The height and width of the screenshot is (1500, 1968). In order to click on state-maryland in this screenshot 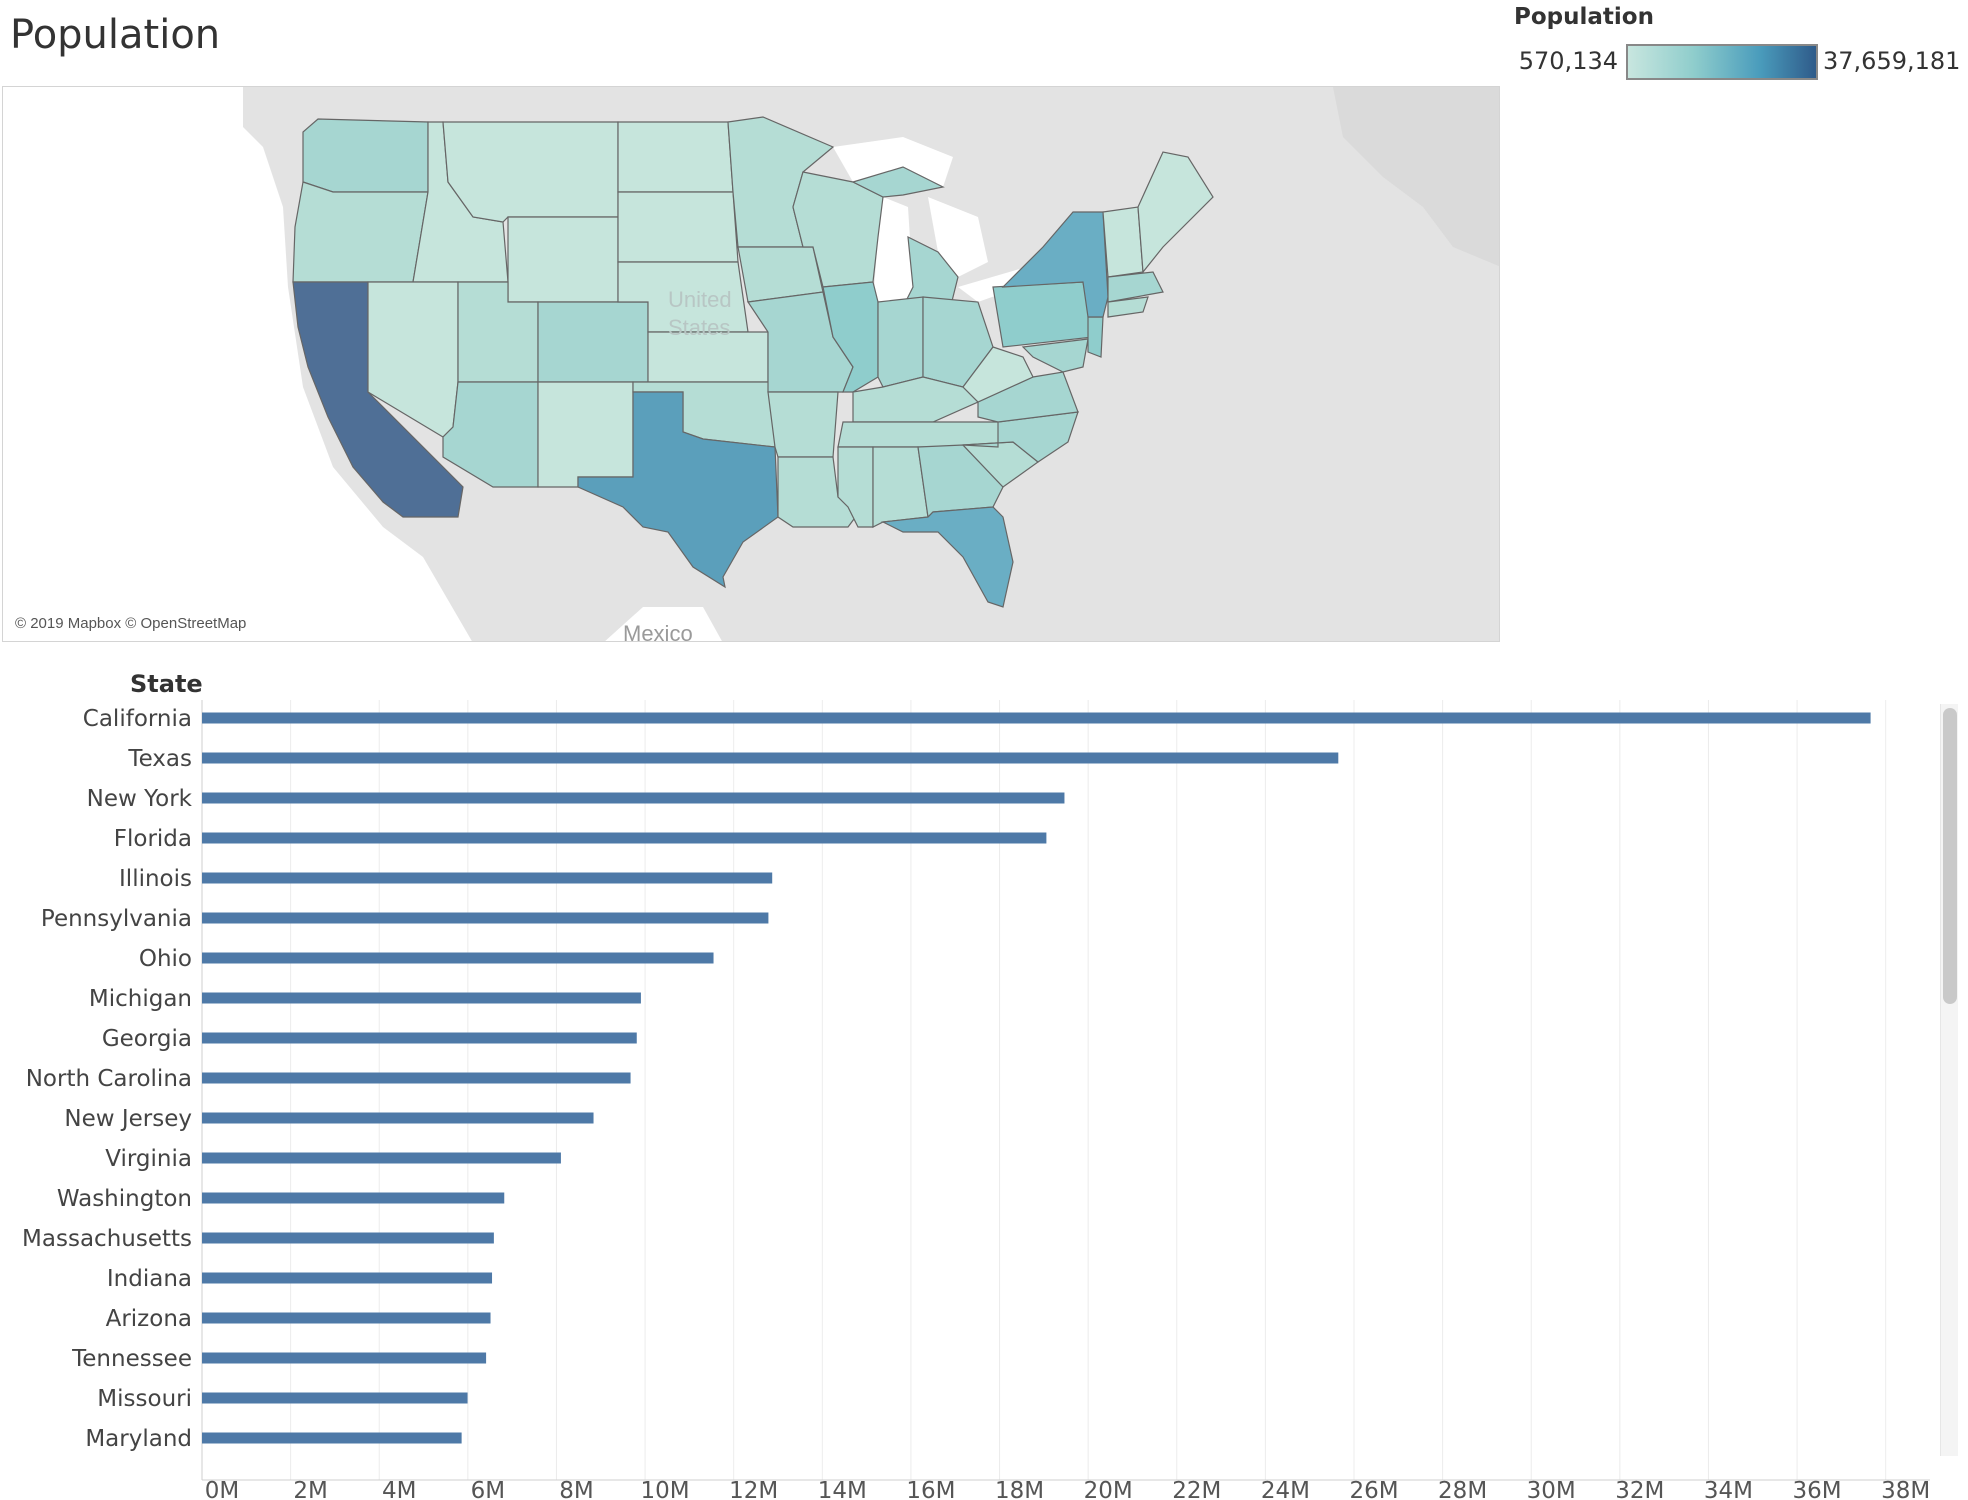, I will do `click(1055, 355)`.